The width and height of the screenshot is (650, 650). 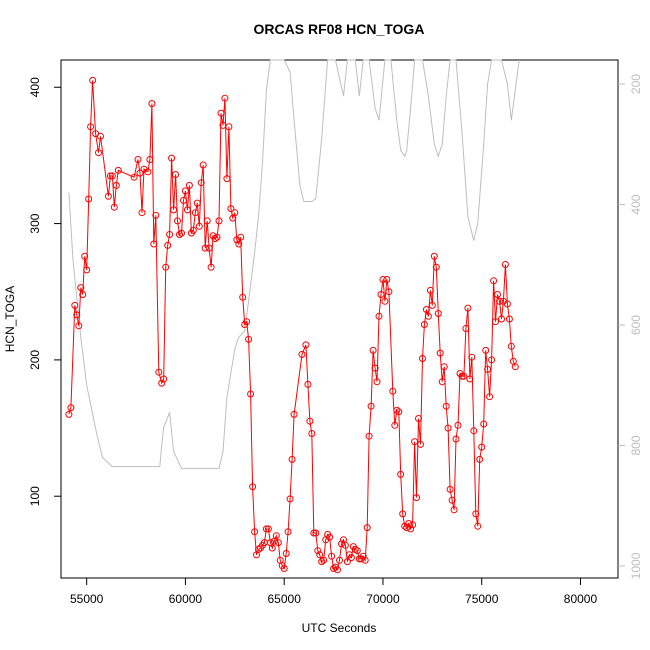 I want to click on y2-tick-label: 800, so click(x=636, y=445).